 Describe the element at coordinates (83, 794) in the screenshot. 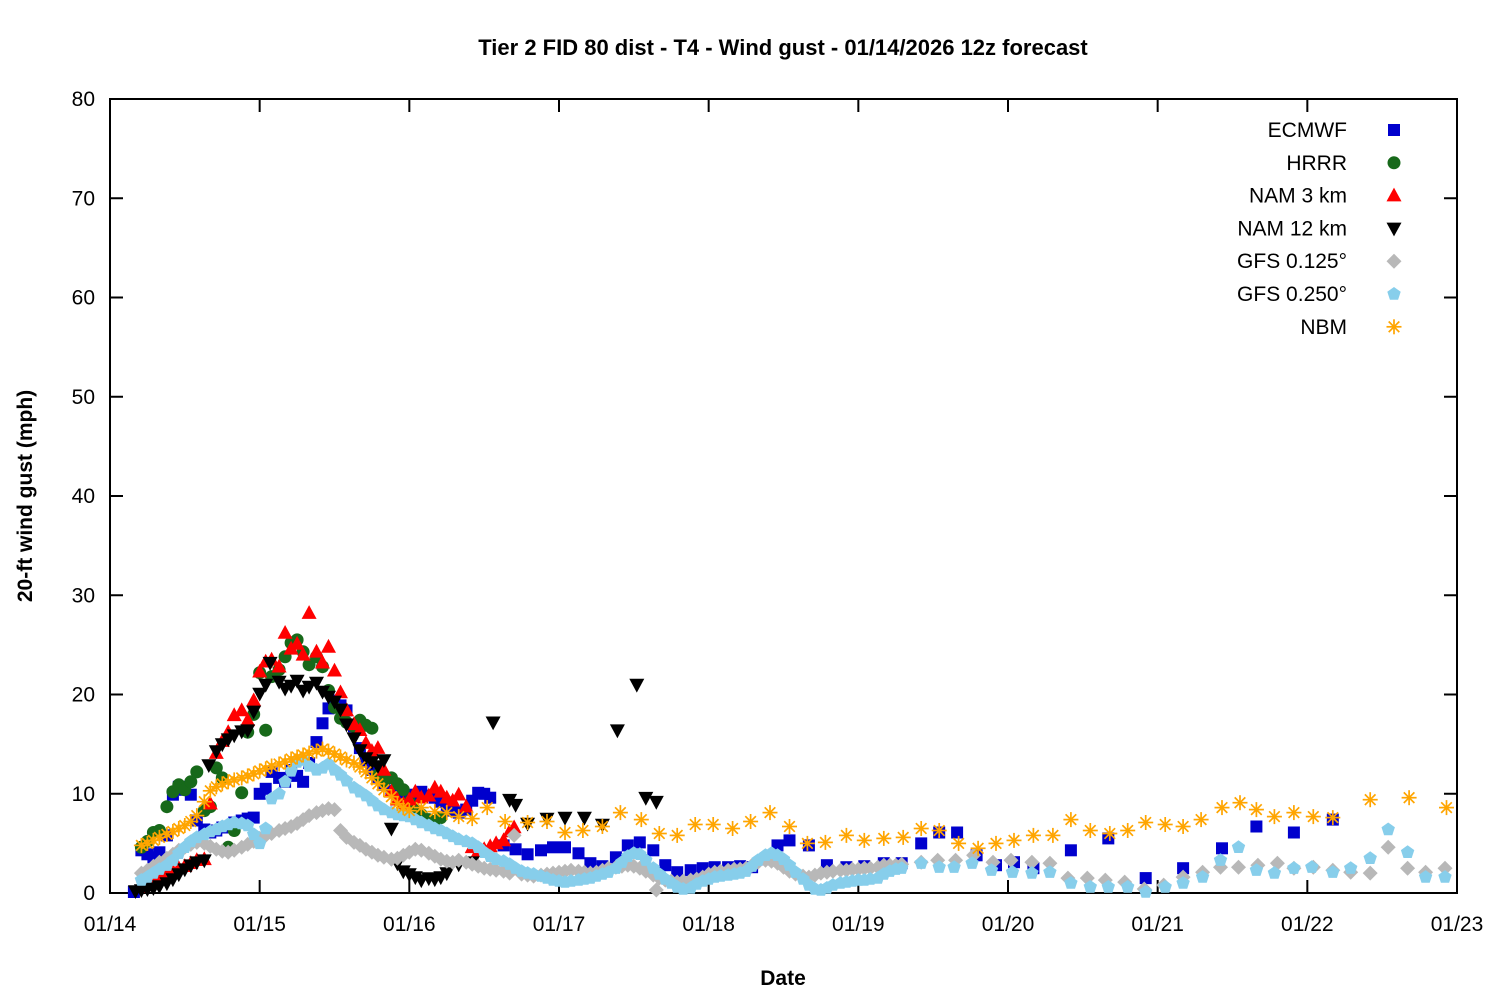

I see `y-tick-label: 10` at that location.